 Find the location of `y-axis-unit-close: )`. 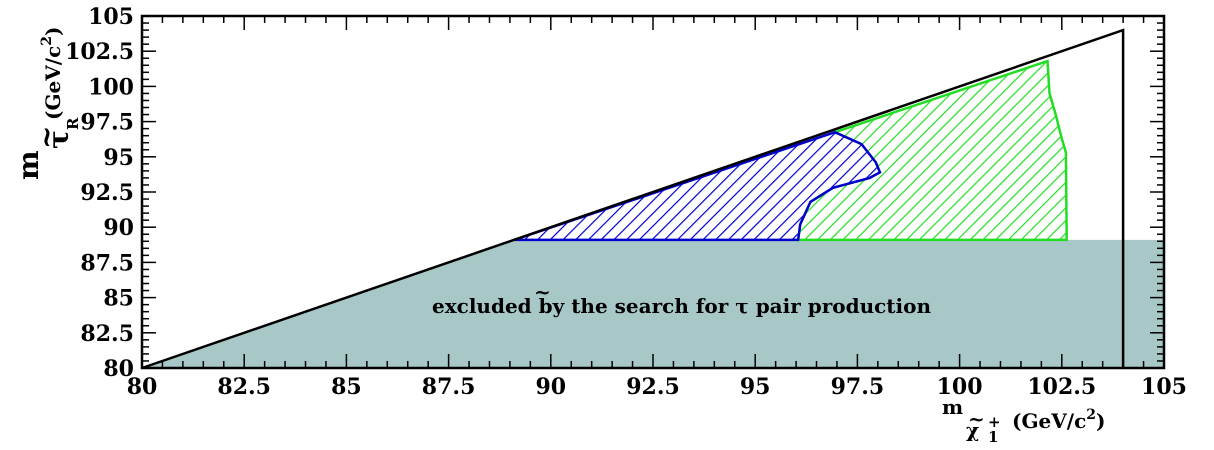

y-axis-unit-close: ) is located at coordinates (53, 31).